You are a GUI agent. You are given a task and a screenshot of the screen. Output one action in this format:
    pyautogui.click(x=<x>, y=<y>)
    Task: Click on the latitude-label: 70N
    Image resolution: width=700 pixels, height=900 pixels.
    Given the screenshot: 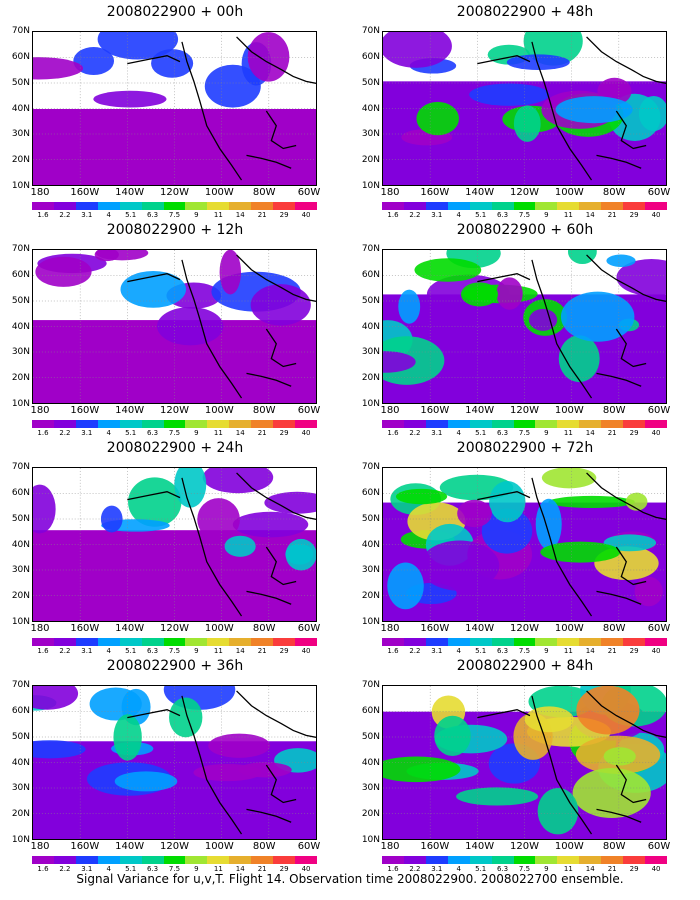 What is the action you would take?
    pyautogui.click(x=370, y=467)
    